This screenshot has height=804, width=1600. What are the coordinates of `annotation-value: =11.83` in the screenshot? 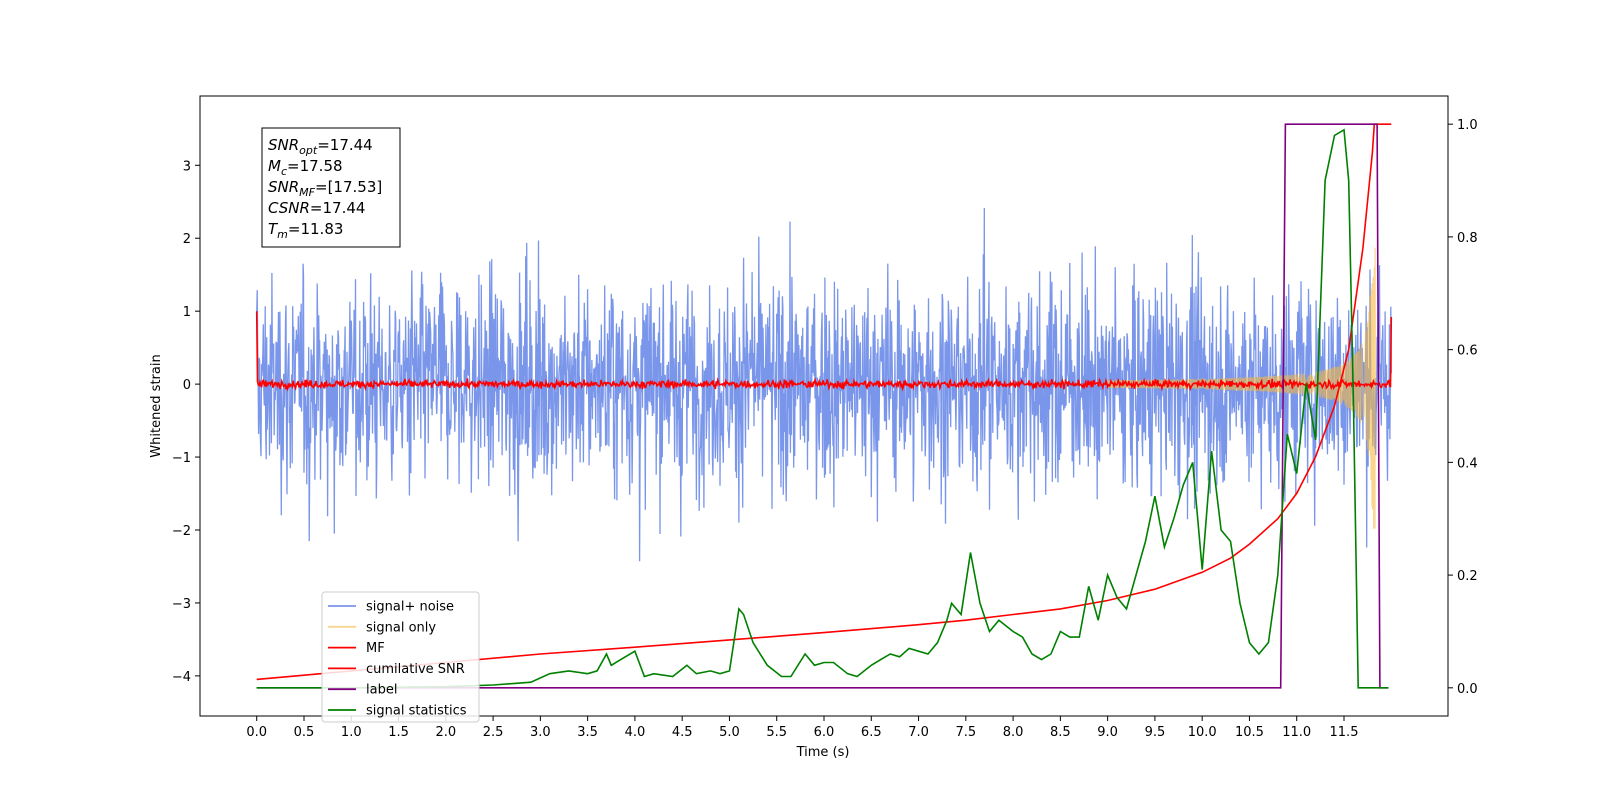 It's located at (316, 229).